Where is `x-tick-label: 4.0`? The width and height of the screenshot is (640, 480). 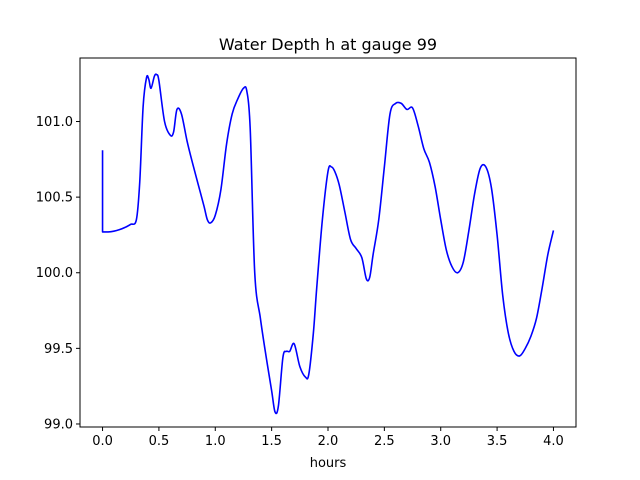 x-tick-label: 4.0 is located at coordinates (553, 441).